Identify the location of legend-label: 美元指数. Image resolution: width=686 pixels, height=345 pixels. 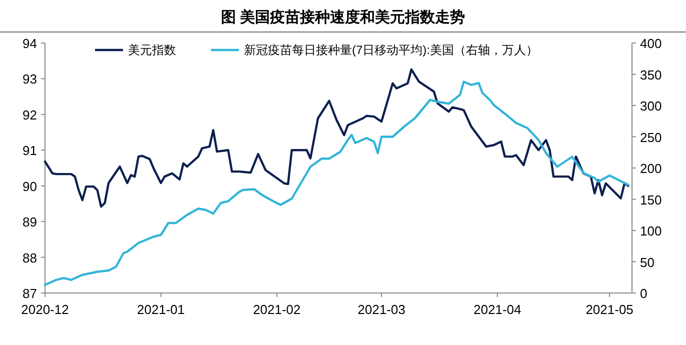
(152, 50).